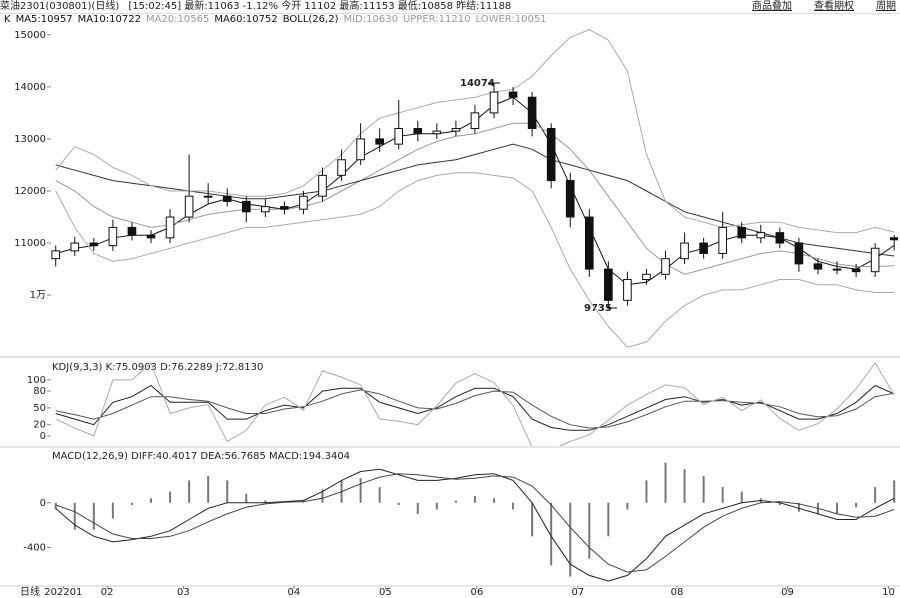 The width and height of the screenshot is (900, 598). What do you see at coordinates (677, 592) in the screenshot?
I see `x-tick-label: 08` at bounding box center [677, 592].